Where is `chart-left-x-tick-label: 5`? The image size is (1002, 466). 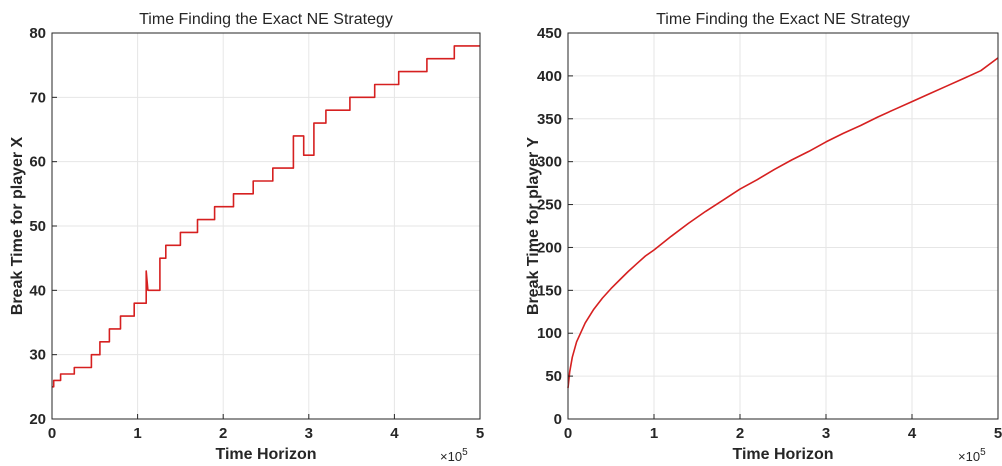
chart-left-x-tick-label: 5 is located at coordinates (480, 433).